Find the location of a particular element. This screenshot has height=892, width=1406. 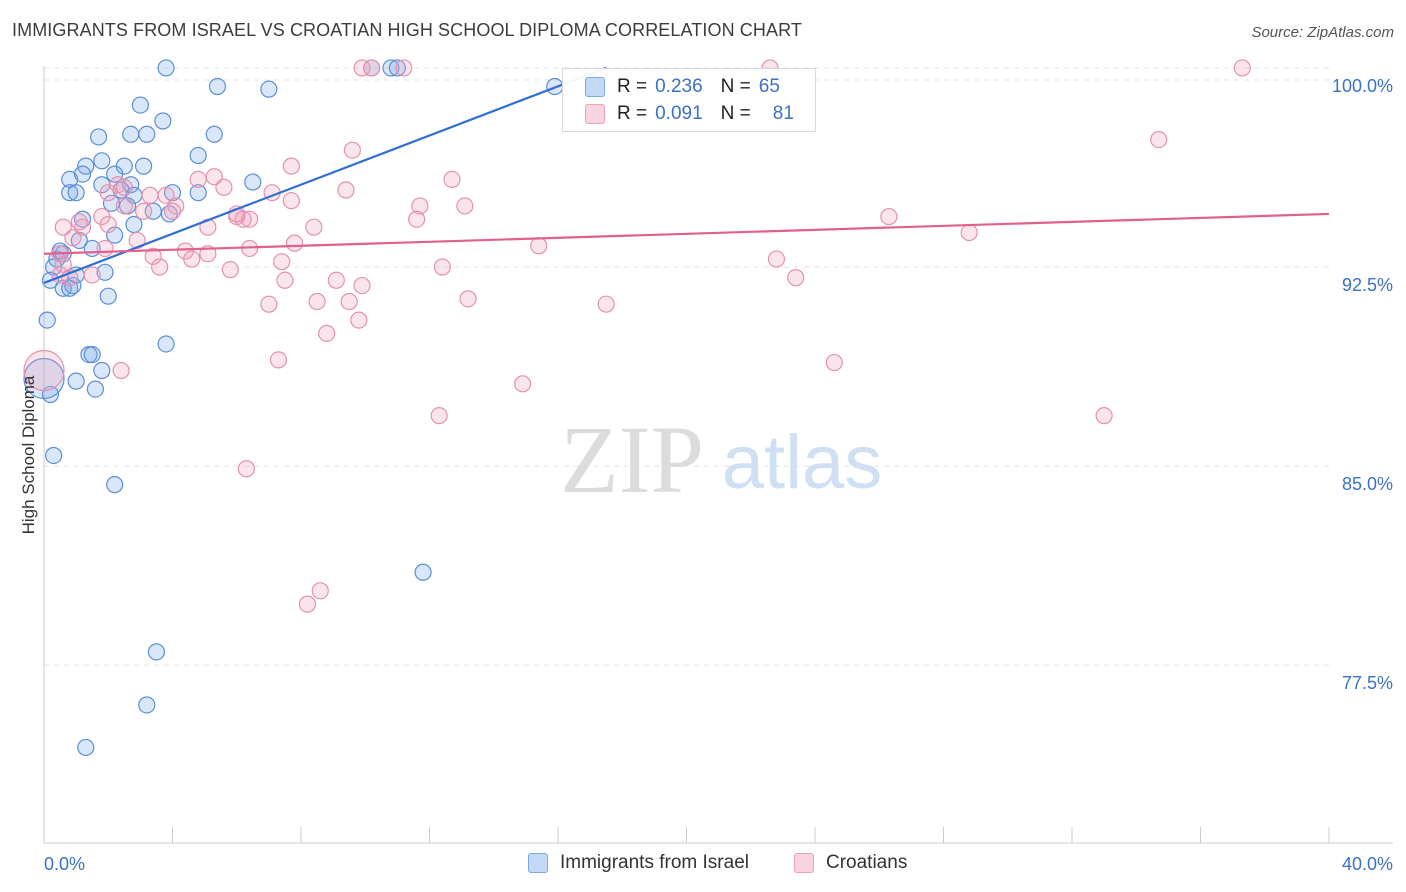

stats-legend: R = 0.236 N = 65 R = 0.091 N = 81 is located at coordinates (689, 100).